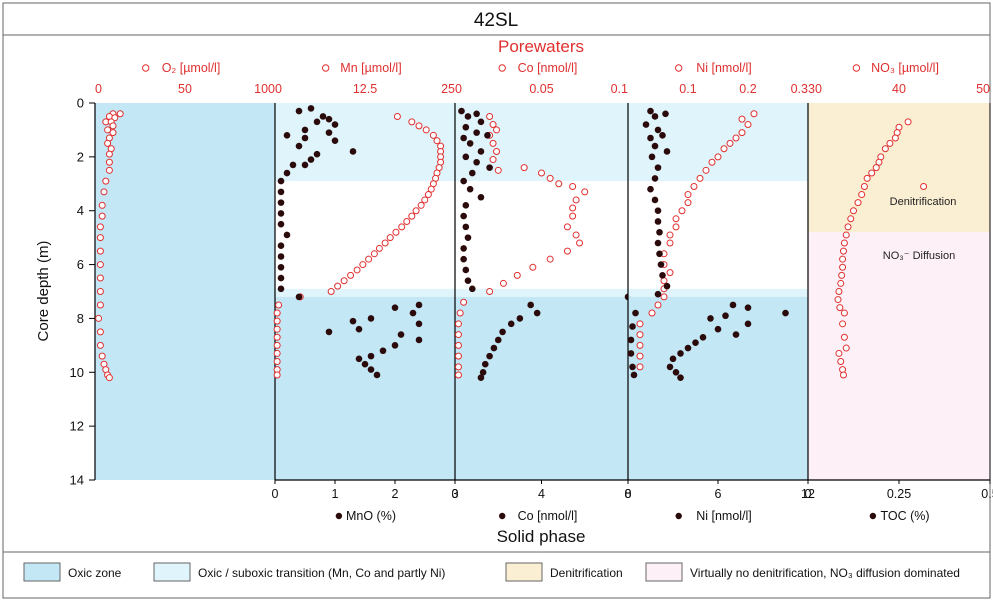 The width and height of the screenshot is (993, 601). Describe the element at coordinates (541, 536) in the screenshot. I see `solid-phase-heading: Solid phase` at that location.